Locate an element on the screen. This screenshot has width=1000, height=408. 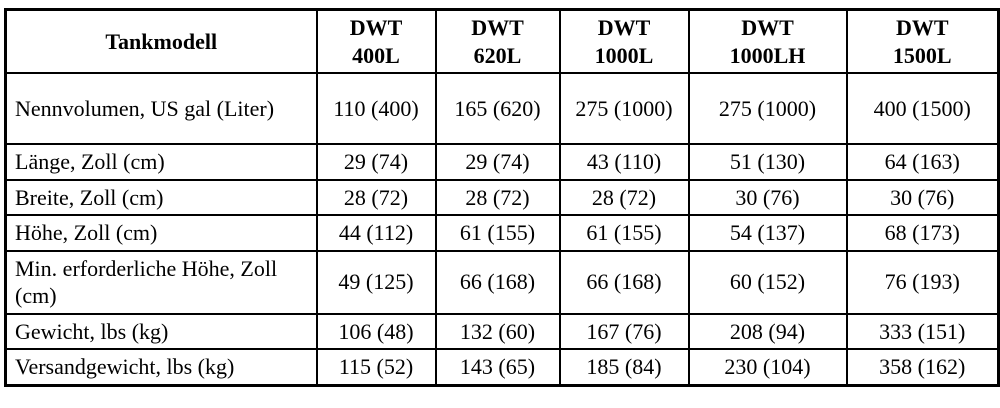
table-cell: 230 (104) is located at coordinates (767, 367).